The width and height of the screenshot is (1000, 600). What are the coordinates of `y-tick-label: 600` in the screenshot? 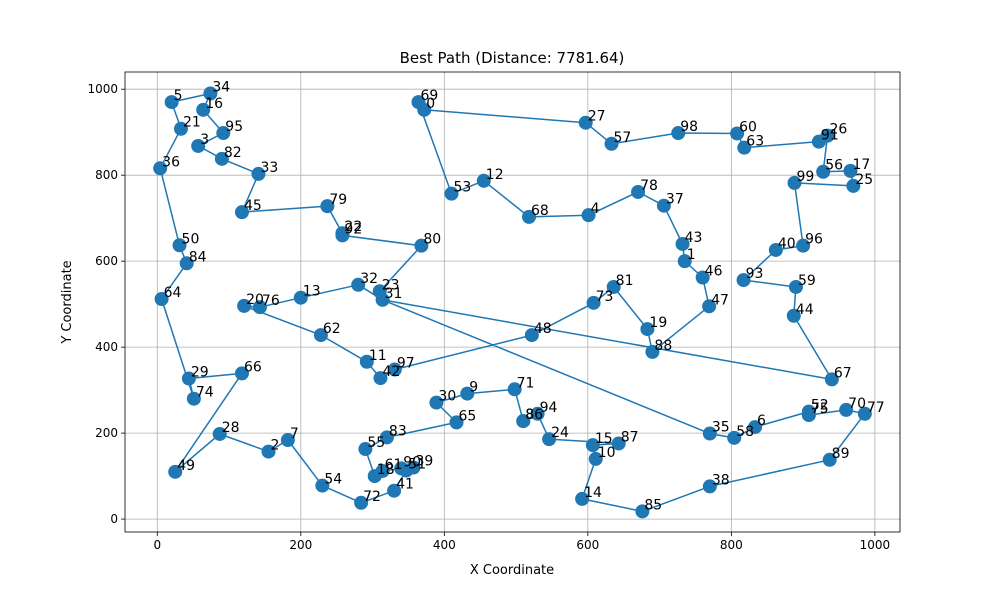 It's located at (106, 261).